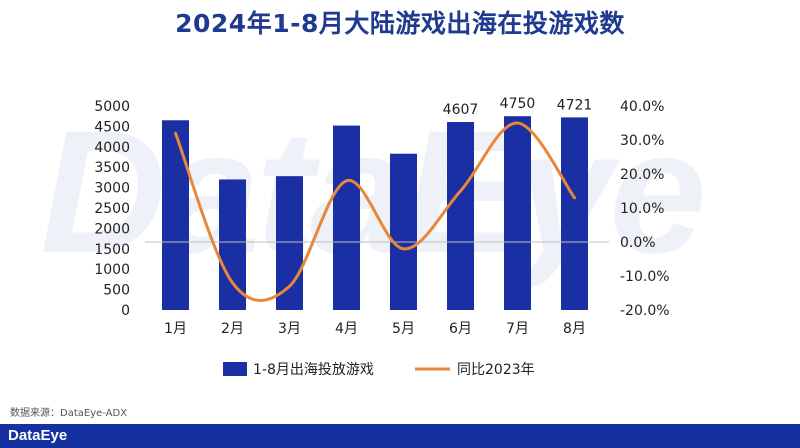 This screenshot has height=448, width=800. What do you see at coordinates (346, 329) in the screenshot?
I see `x-tick-label: 4月` at bounding box center [346, 329].